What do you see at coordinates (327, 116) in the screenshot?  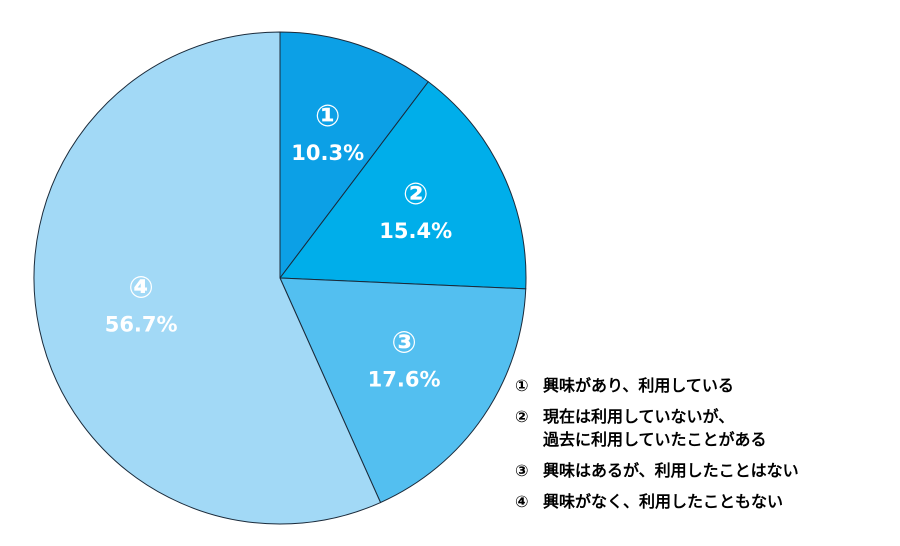 I see `slice-number-1: ①` at bounding box center [327, 116].